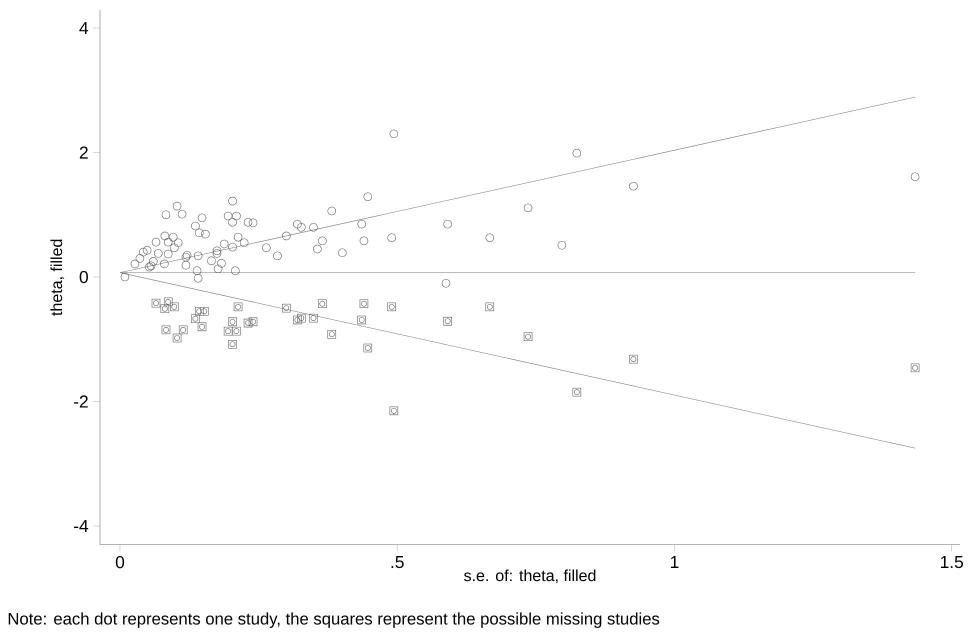 The width and height of the screenshot is (968, 638). What do you see at coordinates (84, 152) in the screenshot?
I see `y-tick-label: 2` at bounding box center [84, 152].